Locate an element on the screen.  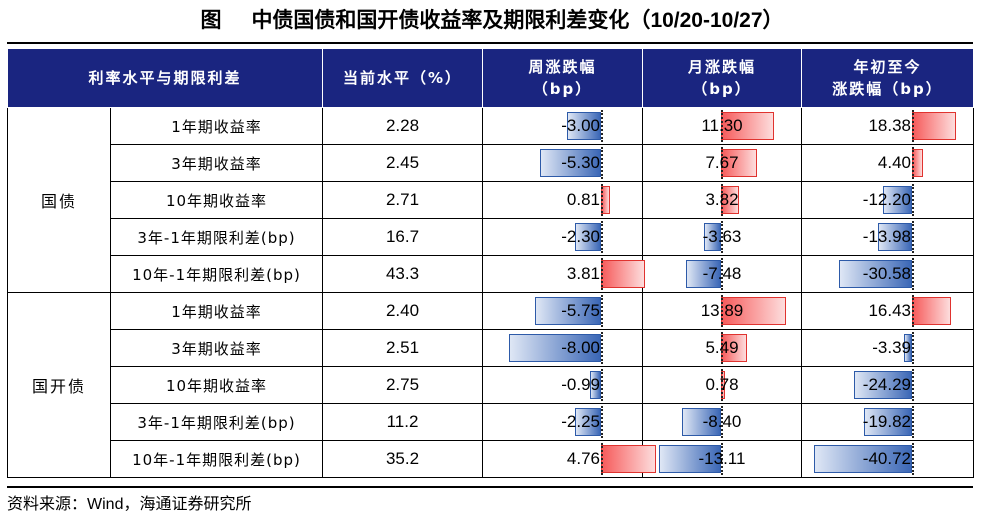
ytd-change-value: 4.40 is located at coordinates (894, 162).